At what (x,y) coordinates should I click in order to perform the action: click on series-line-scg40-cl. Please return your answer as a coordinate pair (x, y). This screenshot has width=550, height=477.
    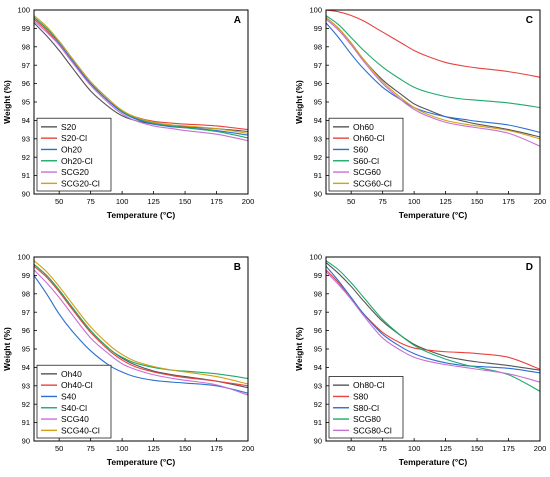
    Looking at the image, I should click on (141, 322).